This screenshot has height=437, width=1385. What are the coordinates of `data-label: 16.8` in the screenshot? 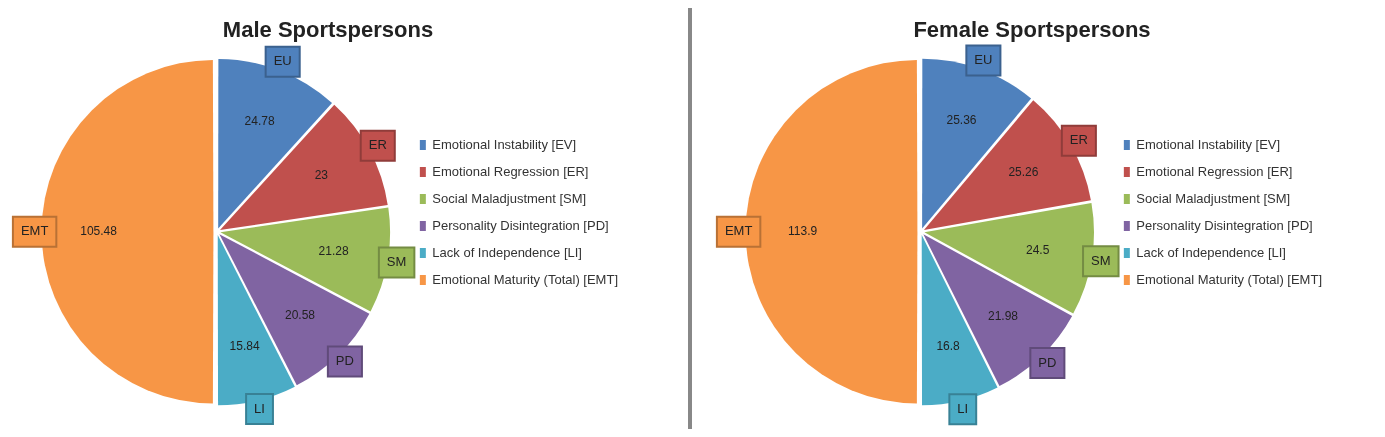 It's located at (948, 346).